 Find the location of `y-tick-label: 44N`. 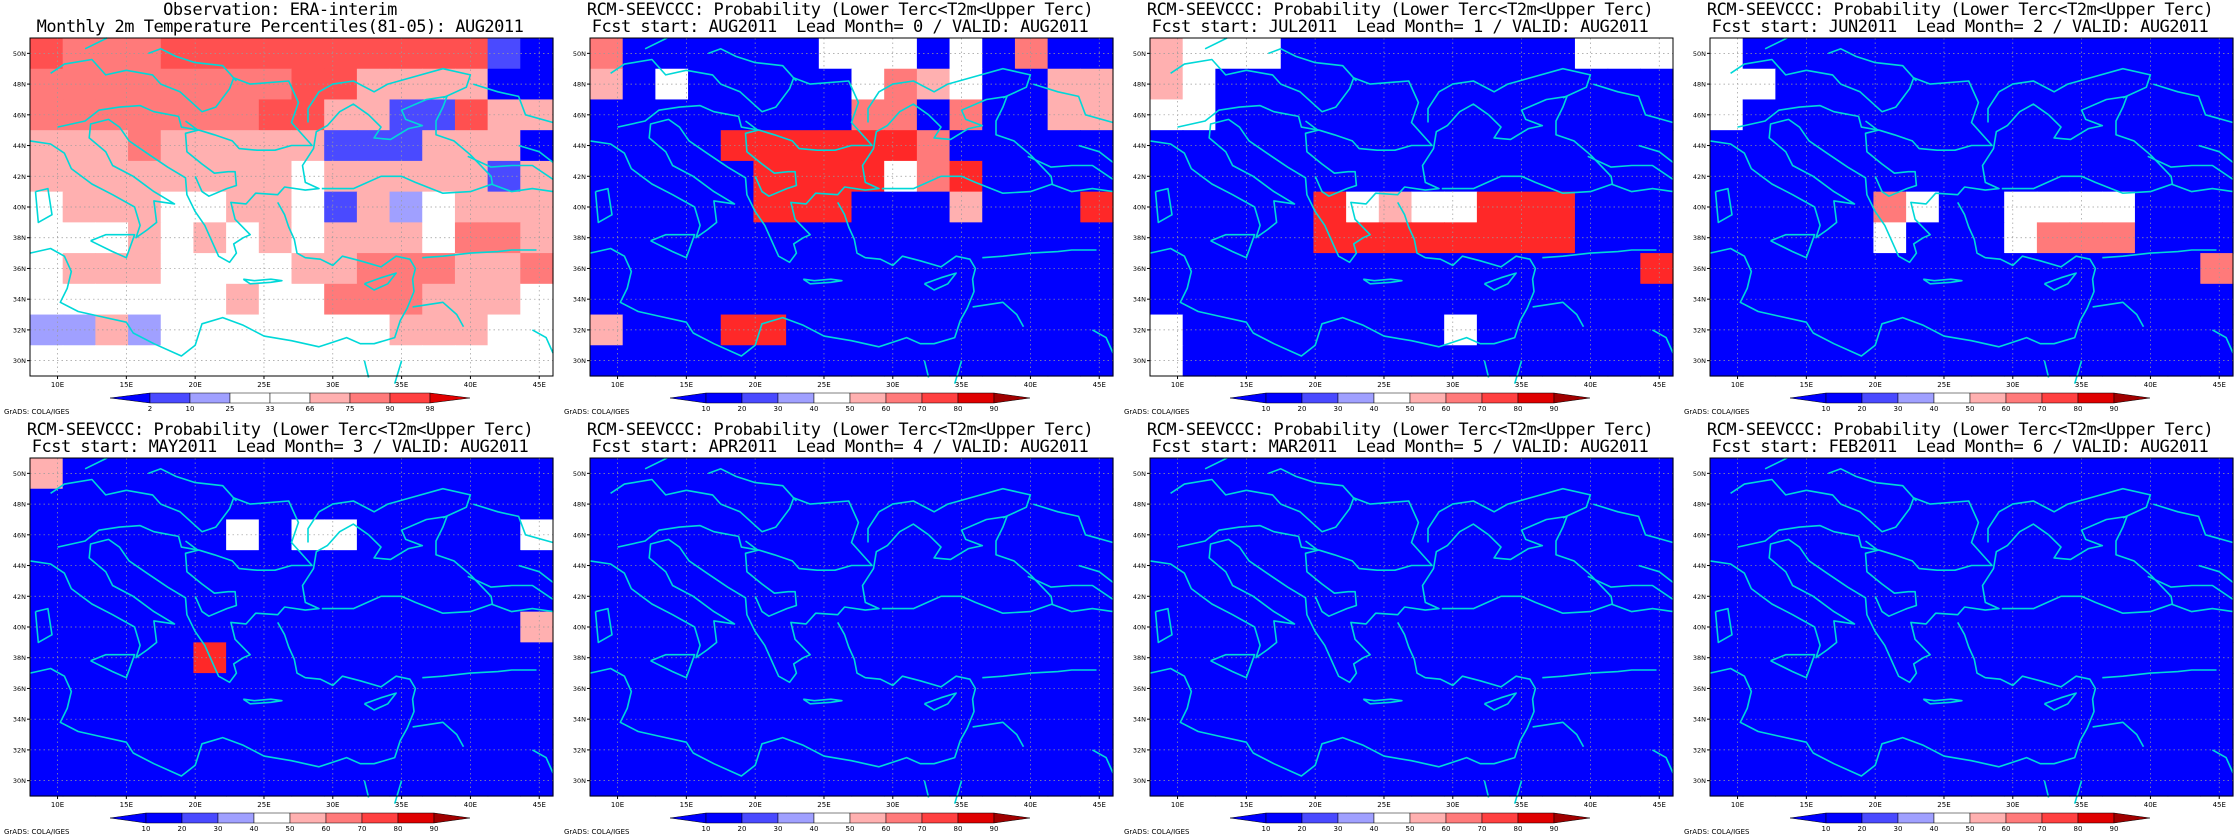

y-tick-label: 44N is located at coordinates (579, 566).